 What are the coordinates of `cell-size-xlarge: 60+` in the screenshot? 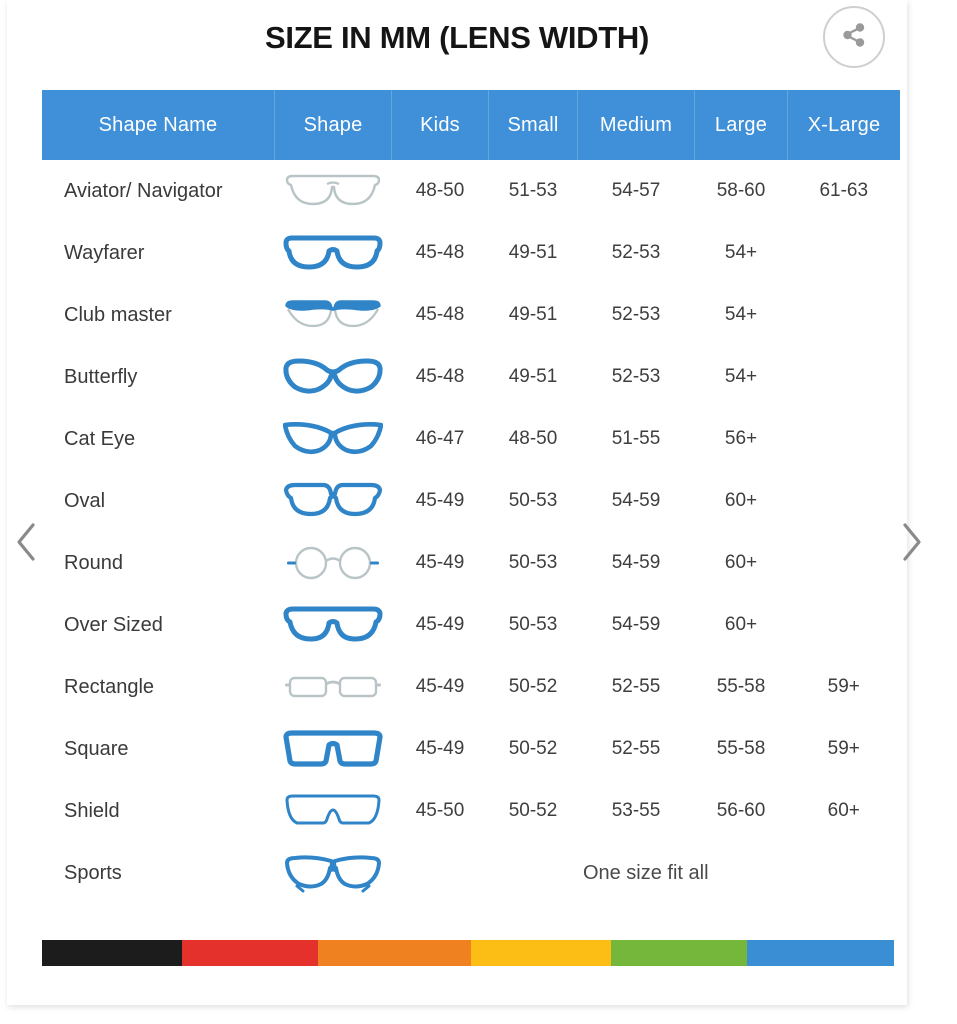 It's located at (843, 811).